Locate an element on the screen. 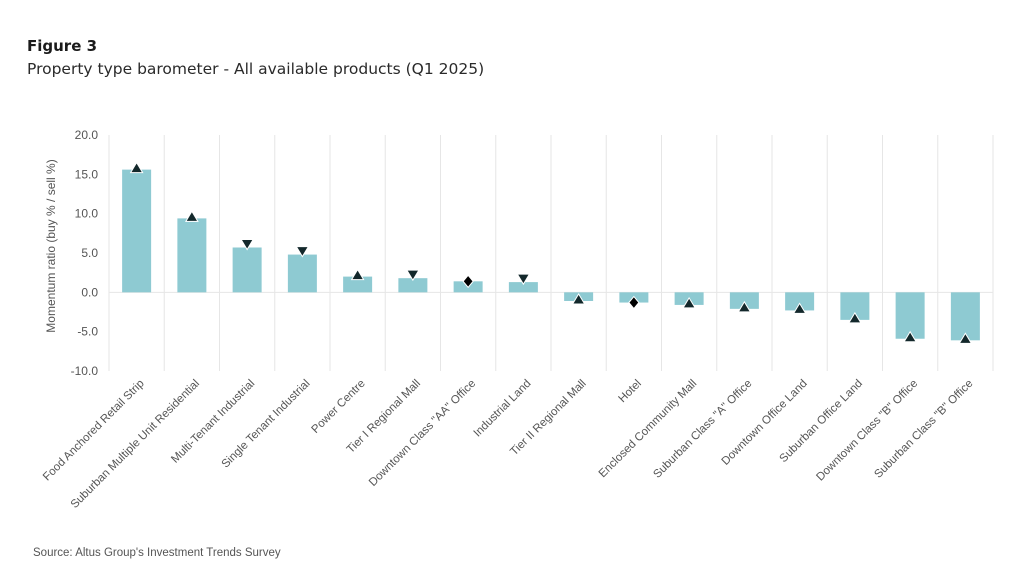 Image resolution: width=1024 pixels, height=585 pixels. x-tick-label: Suburban Class "B" Office is located at coordinates (923, 429).